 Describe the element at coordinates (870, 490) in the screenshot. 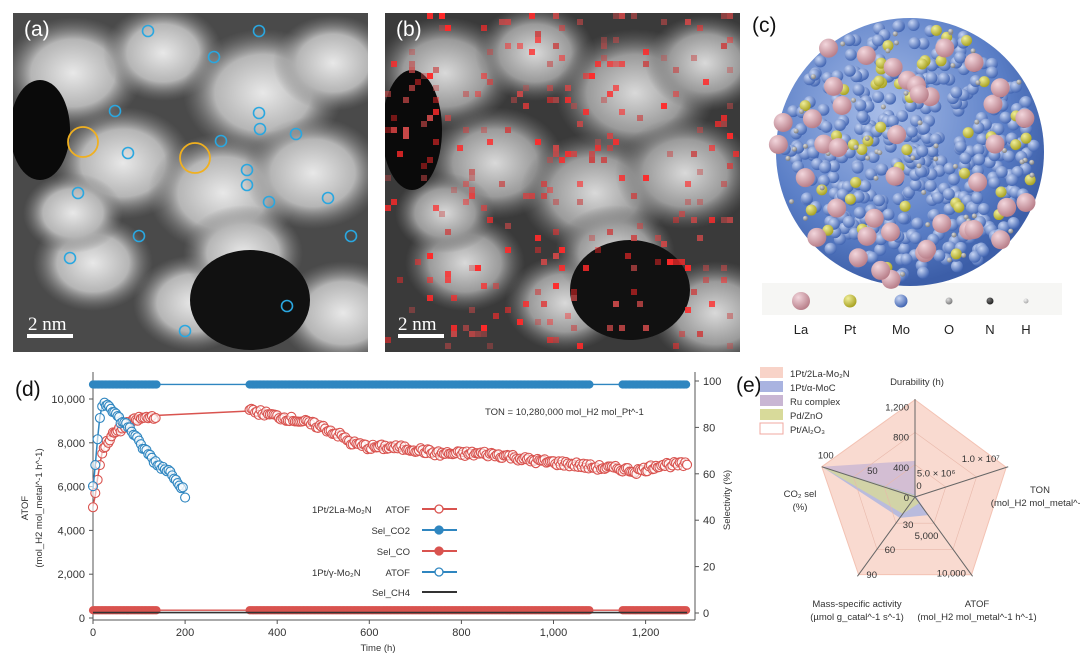

I see `radar-series-pd-zno` at that location.